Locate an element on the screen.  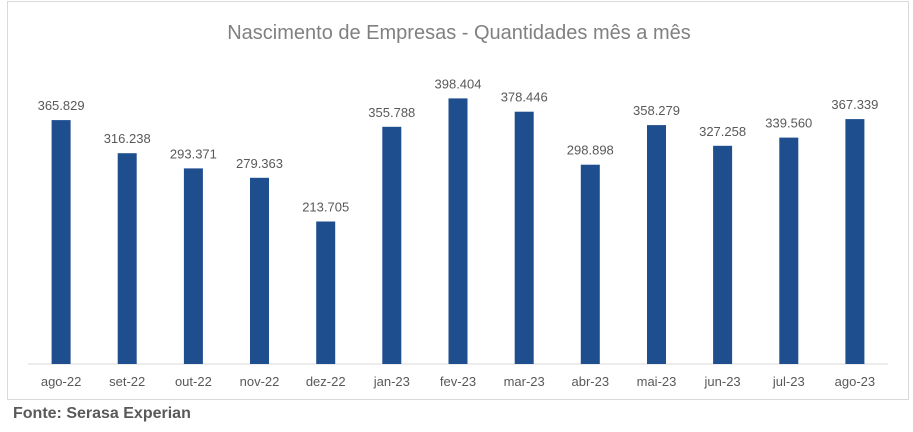
value-label-jan-23: 355.788 is located at coordinates (391, 112).